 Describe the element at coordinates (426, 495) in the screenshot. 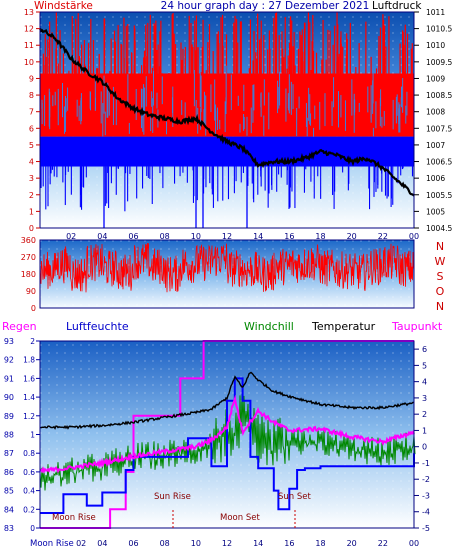

I see `temperature-tick-label: -3` at that location.